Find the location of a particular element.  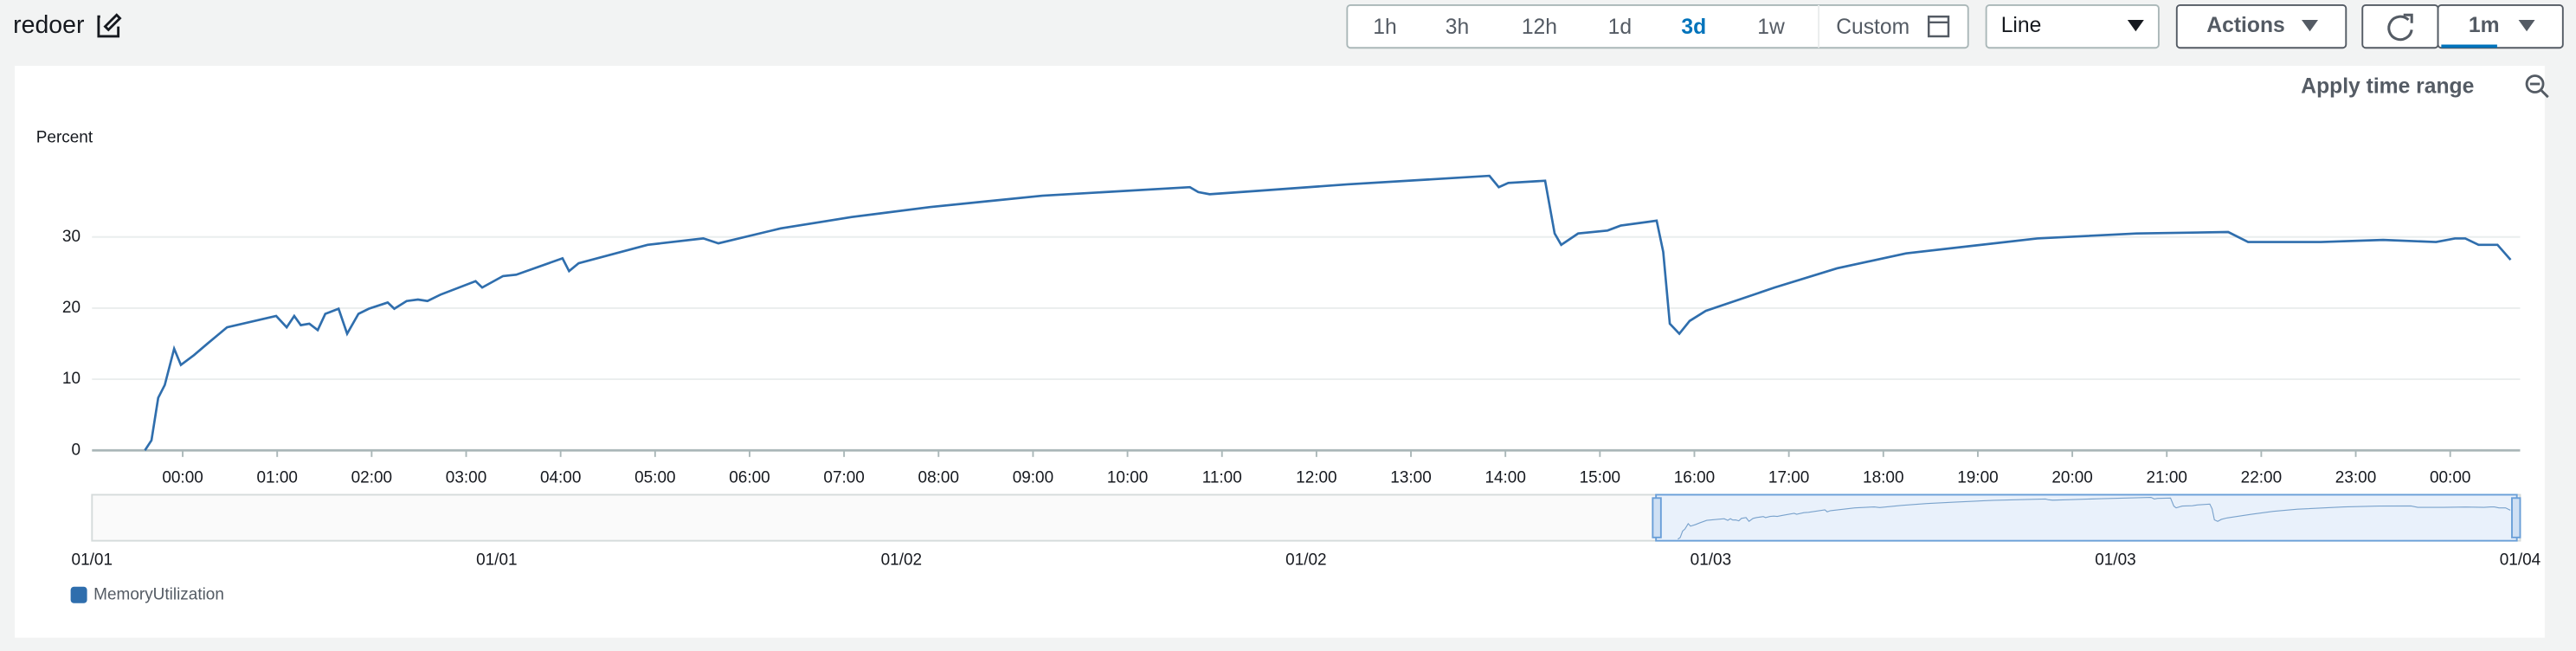

x-tick-label: 02:00 is located at coordinates (371, 478).